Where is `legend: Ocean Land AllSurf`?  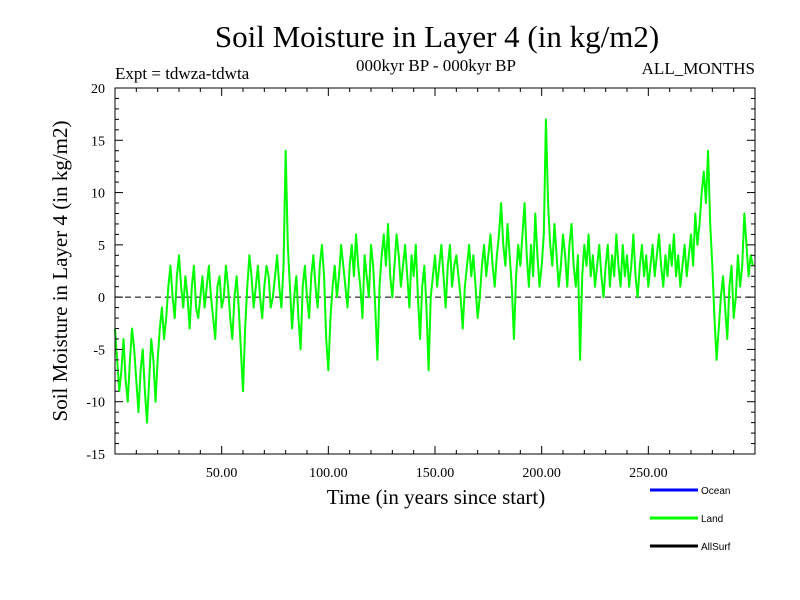 legend: Ocean Land AllSurf is located at coordinates (690, 519).